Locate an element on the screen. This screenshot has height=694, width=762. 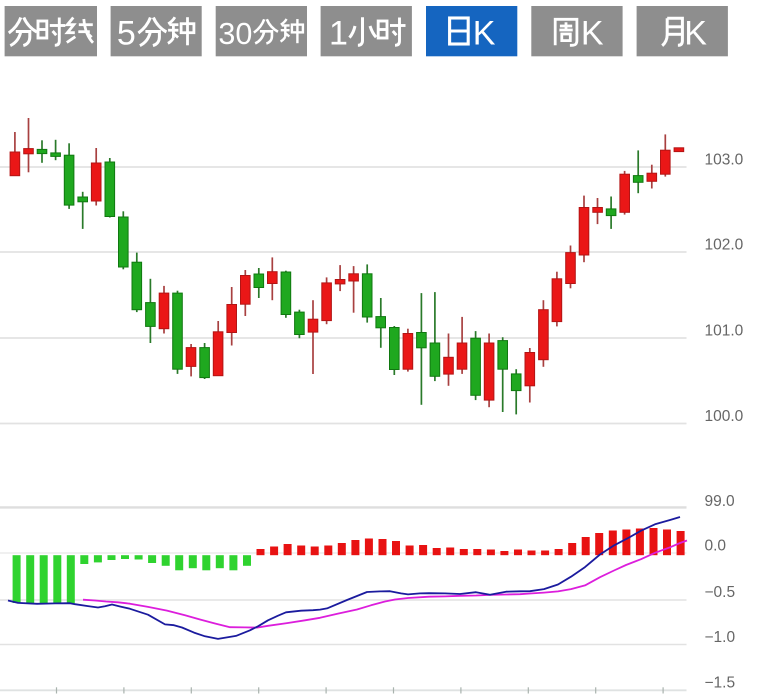
svg-text: −1.5 is located at coordinates (720, 683).